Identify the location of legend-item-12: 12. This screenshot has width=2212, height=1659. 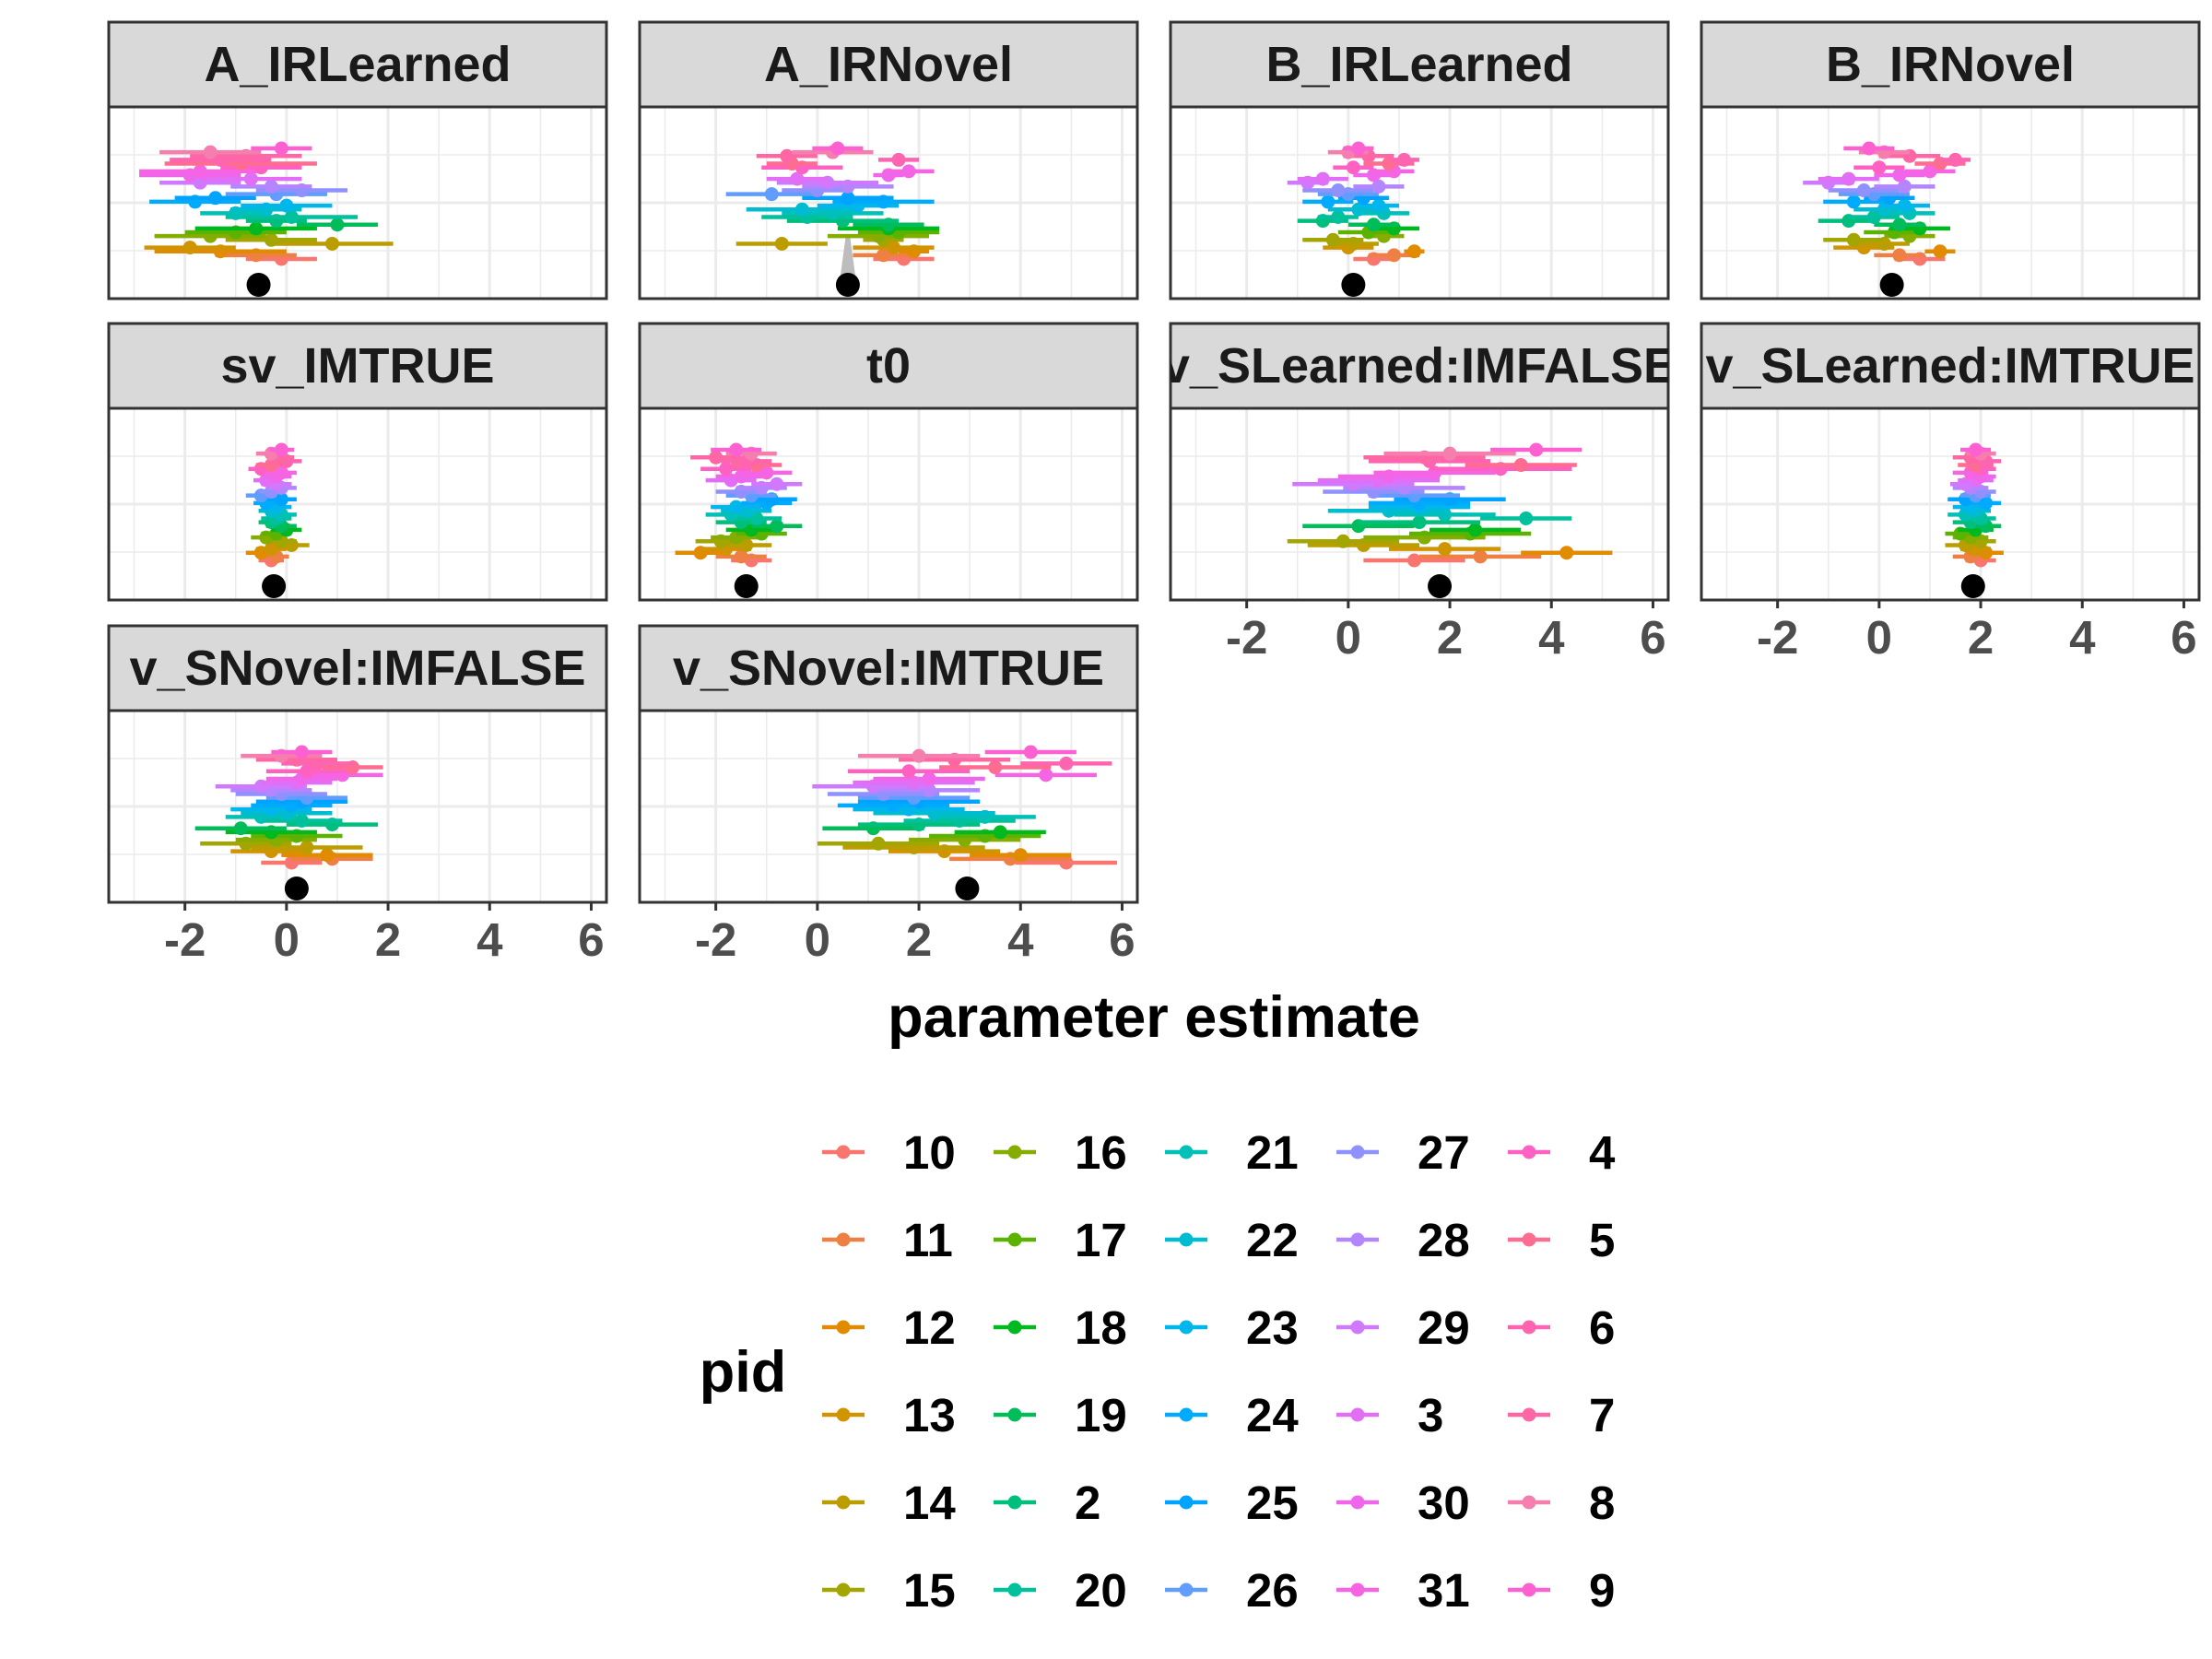
(889, 1327).